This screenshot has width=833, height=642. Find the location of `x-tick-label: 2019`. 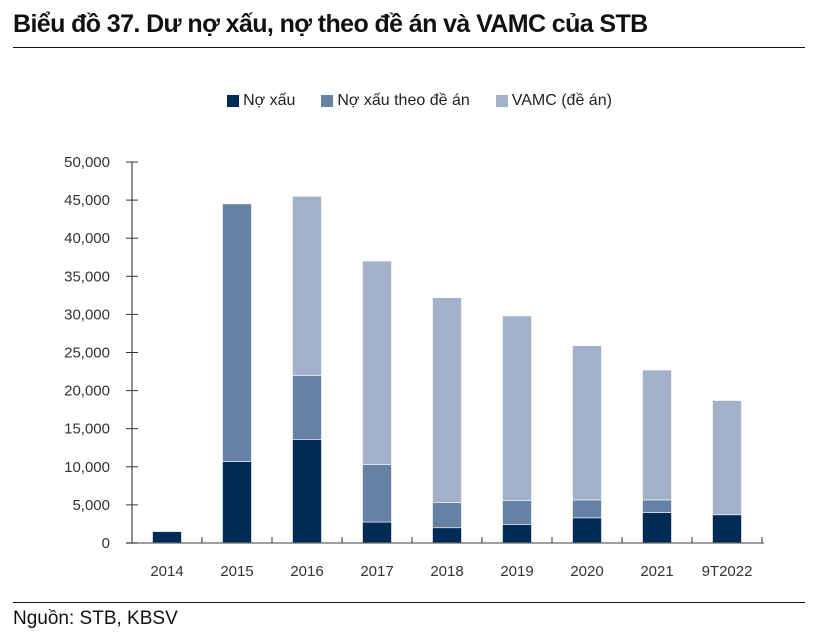

x-tick-label: 2019 is located at coordinates (516, 571).